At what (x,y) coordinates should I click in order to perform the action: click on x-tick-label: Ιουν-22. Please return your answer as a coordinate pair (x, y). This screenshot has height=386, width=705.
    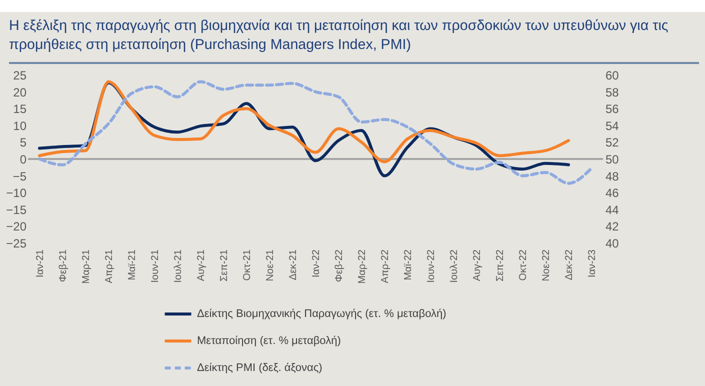
    Looking at the image, I should click on (431, 266).